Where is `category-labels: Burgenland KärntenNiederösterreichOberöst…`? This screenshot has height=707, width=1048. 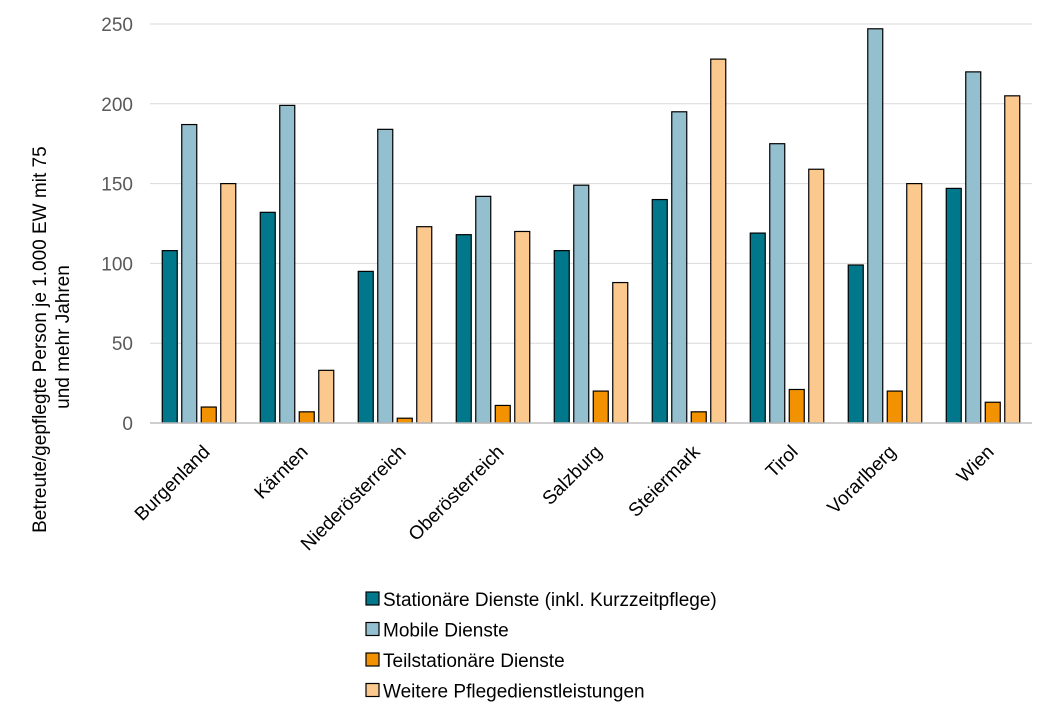
category-labels: Burgenland KärntenNiederösterreichOberöst… is located at coordinates (565, 498).